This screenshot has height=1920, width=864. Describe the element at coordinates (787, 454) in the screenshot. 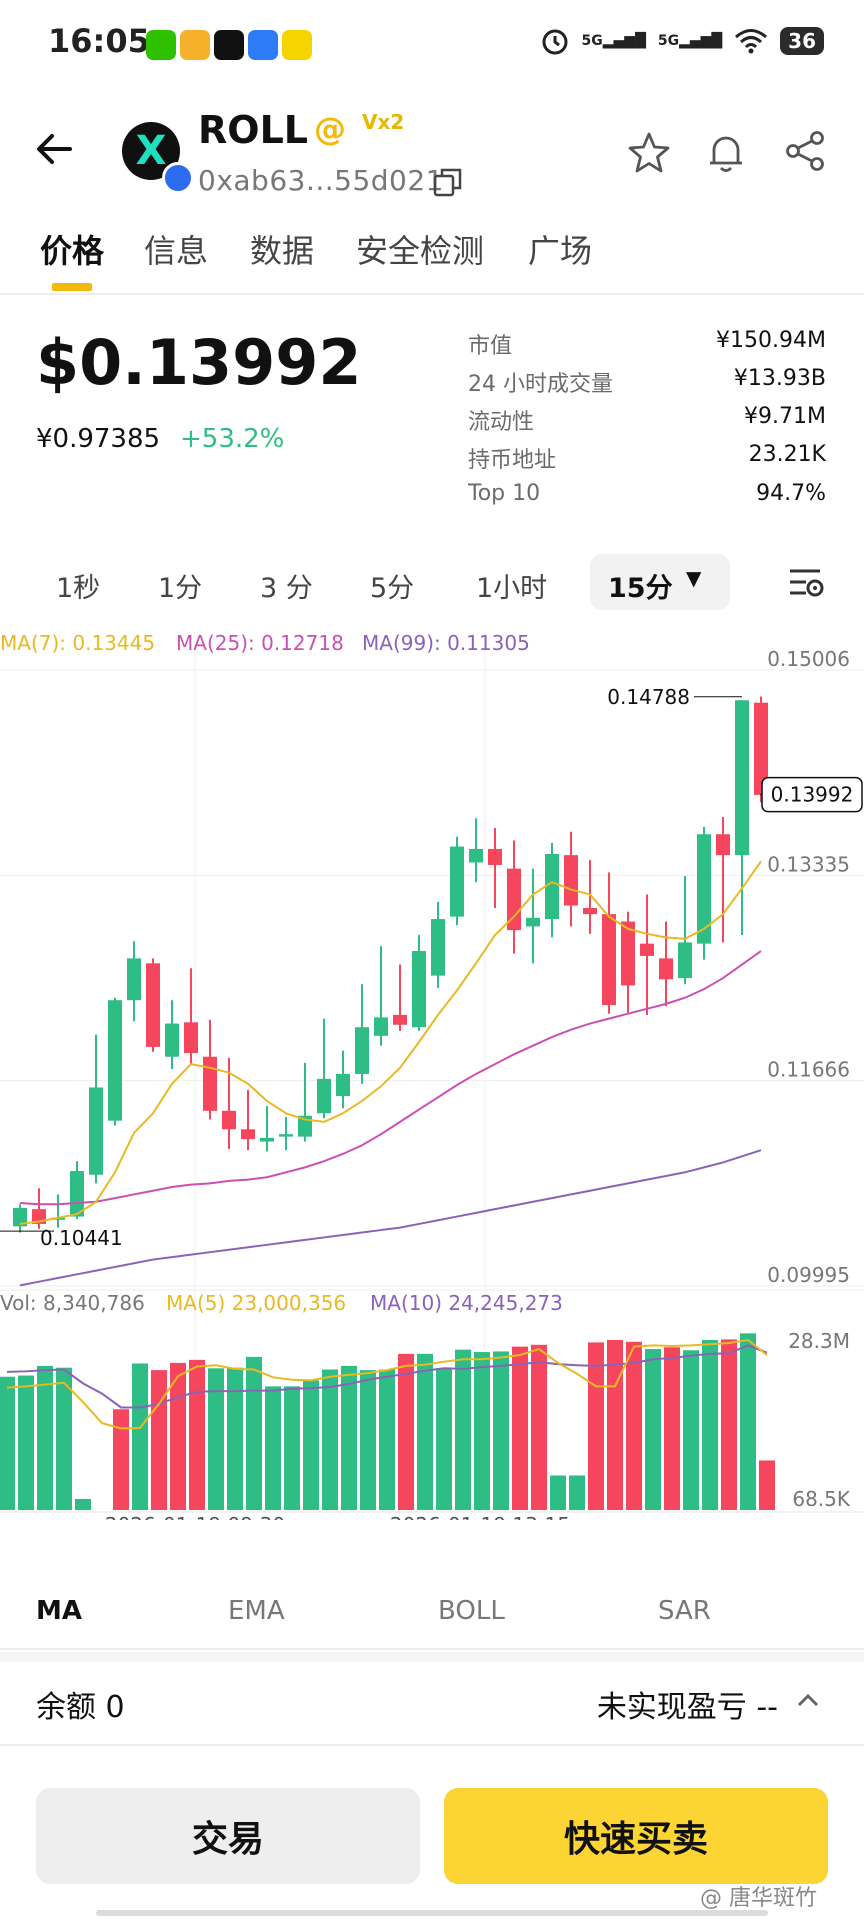

I see `stat-value-holders: 23.21K` at that location.